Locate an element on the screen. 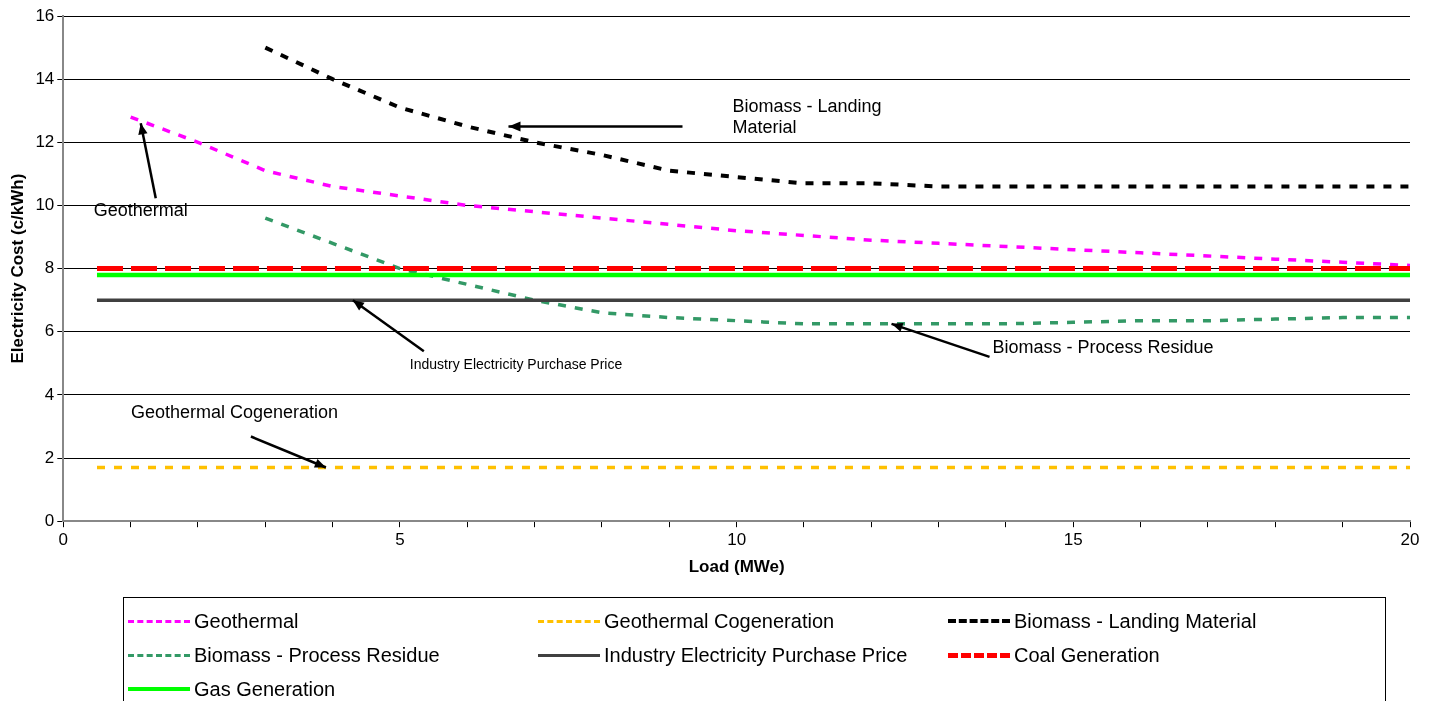  annotation: Biomass - Landing Material is located at coordinates (807, 117).